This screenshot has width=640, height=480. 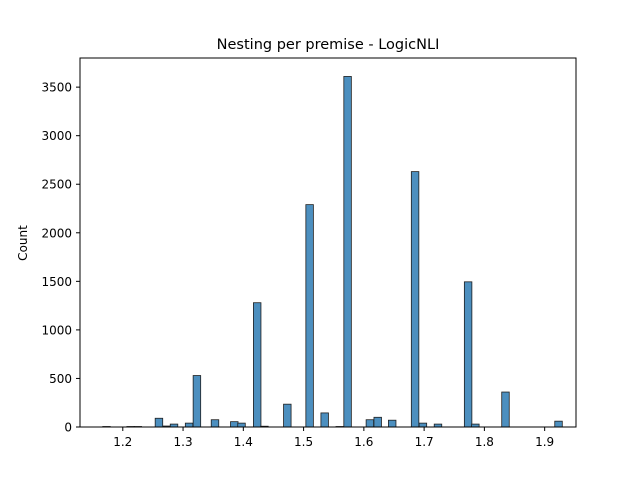 I want to click on x-tick-label: 1.4, so click(x=243, y=442).